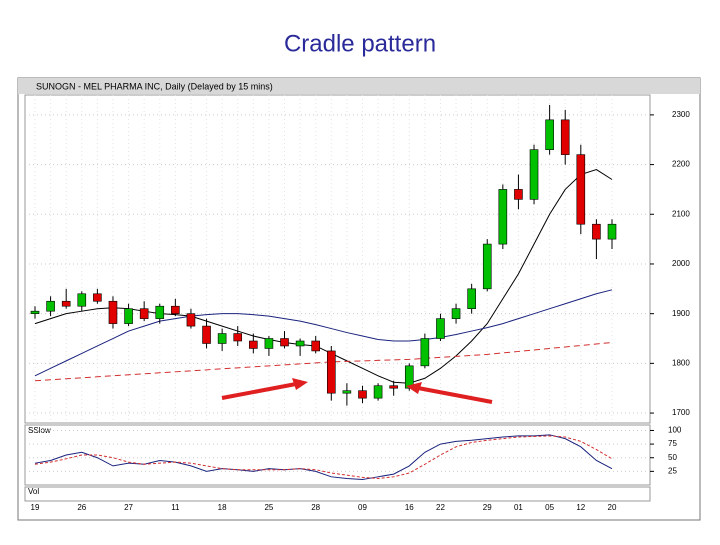  Describe the element at coordinates (681, 164) in the screenshot. I see `y-tick-label: 2200` at that location.